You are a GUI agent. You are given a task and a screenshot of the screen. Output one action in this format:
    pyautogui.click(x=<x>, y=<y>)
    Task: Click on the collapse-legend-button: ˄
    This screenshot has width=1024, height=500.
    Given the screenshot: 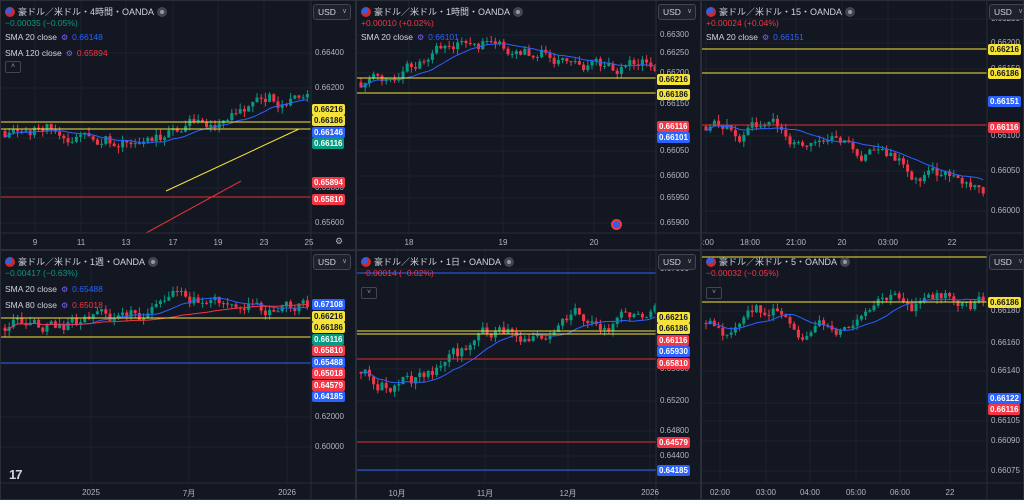 What is the action you would take?
    pyautogui.click(x=13, y=67)
    